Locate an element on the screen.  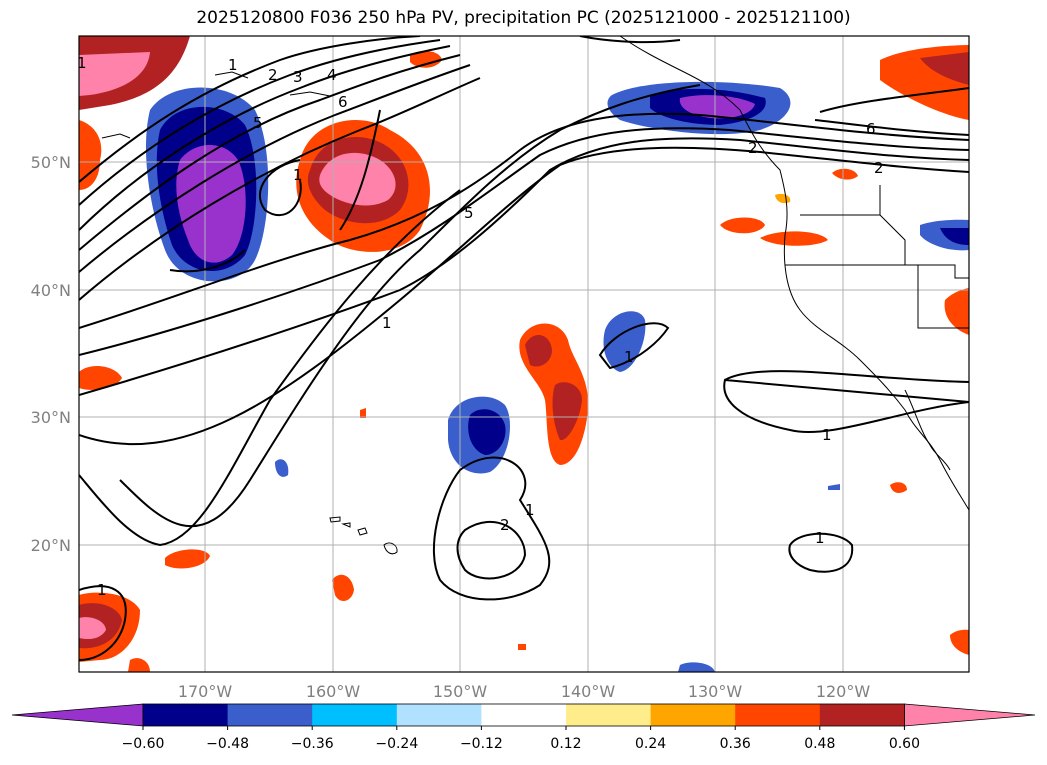
colorbar-tick-label: 0.48 is located at coordinates (819, 744).